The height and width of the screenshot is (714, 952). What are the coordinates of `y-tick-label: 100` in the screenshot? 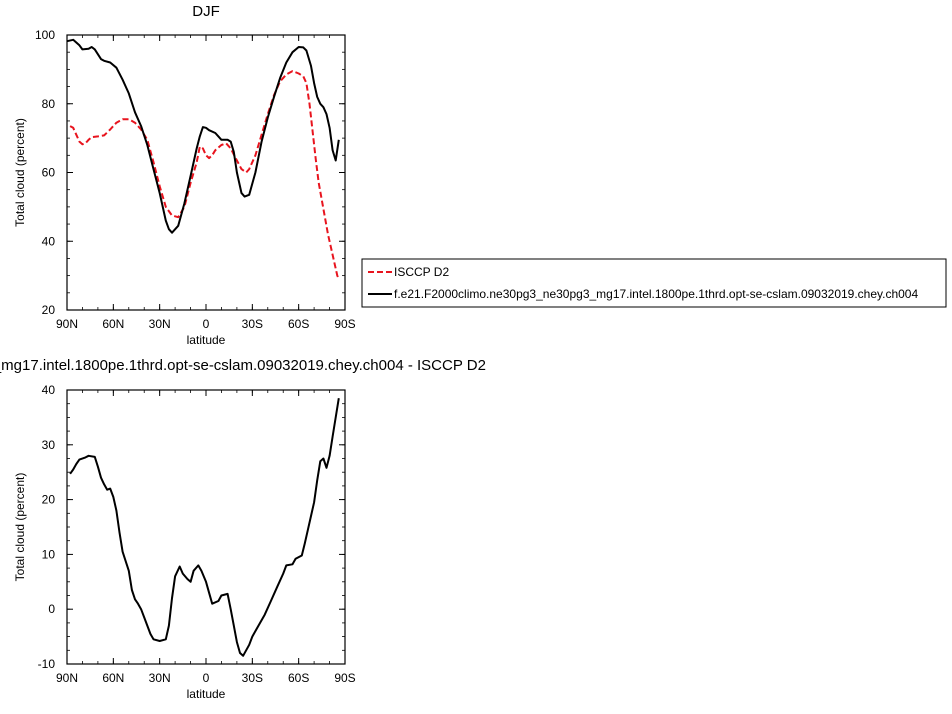 It's located at (45, 35).